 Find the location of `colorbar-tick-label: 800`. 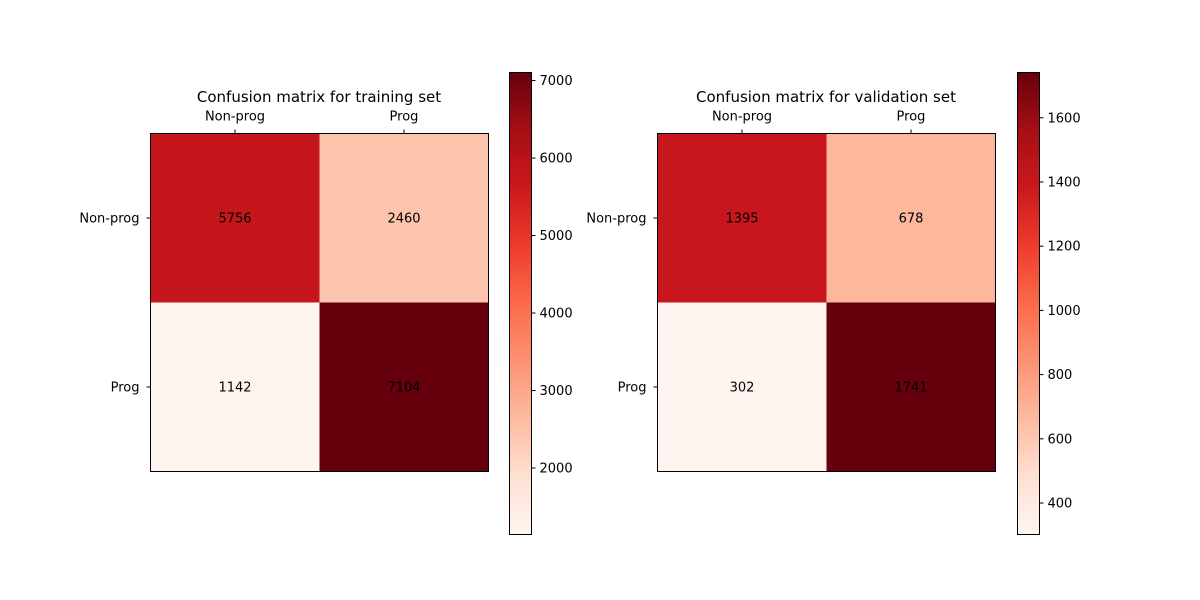

colorbar-tick-label: 800 is located at coordinates (1060, 375).